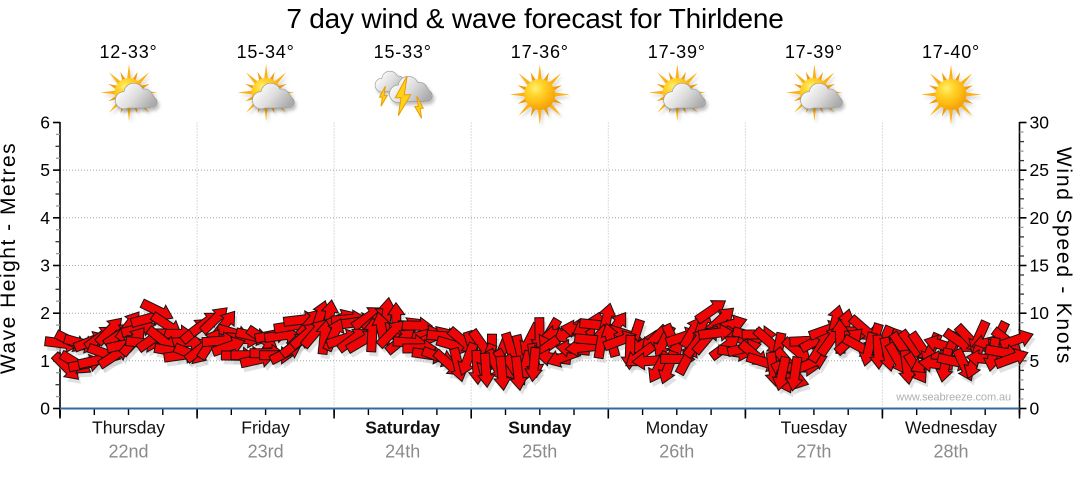  Describe the element at coordinates (128, 452) in the screenshot. I see `svg-text: 22nd` at that location.